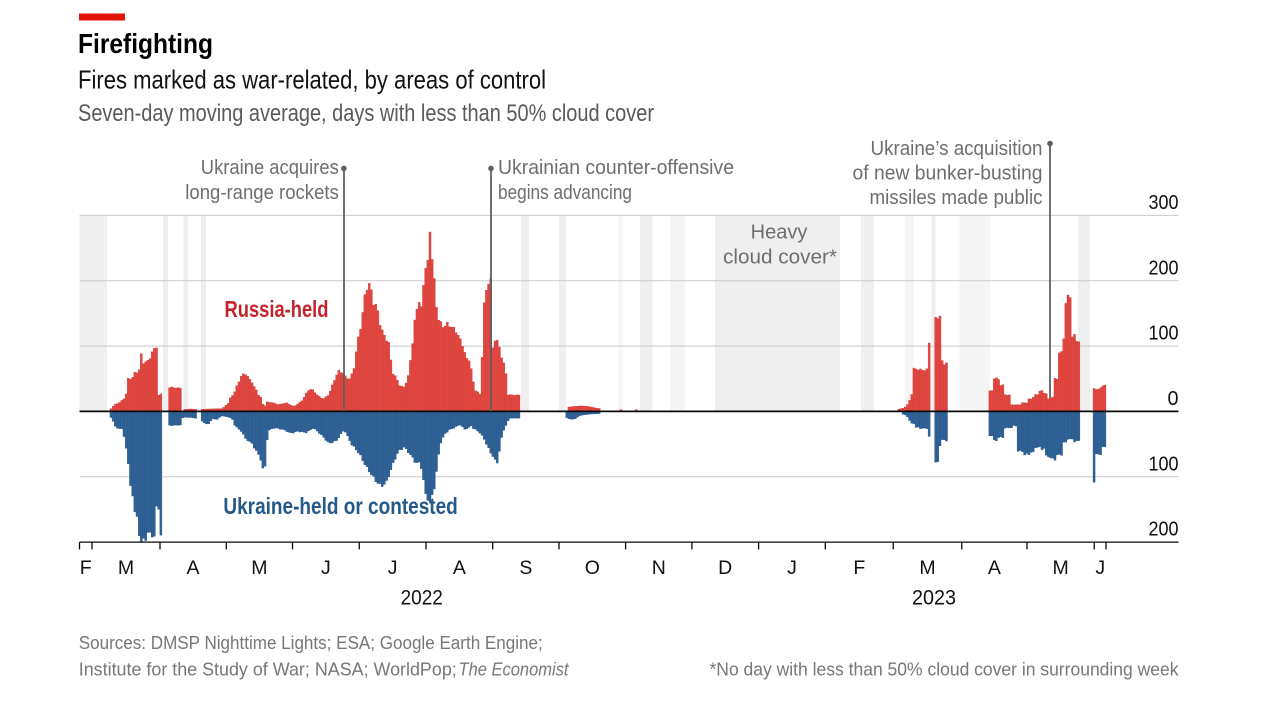  Describe the element at coordinates (340, 506) in the screenshot. I see `svg-text: Ukraine-held or contested` at that location.